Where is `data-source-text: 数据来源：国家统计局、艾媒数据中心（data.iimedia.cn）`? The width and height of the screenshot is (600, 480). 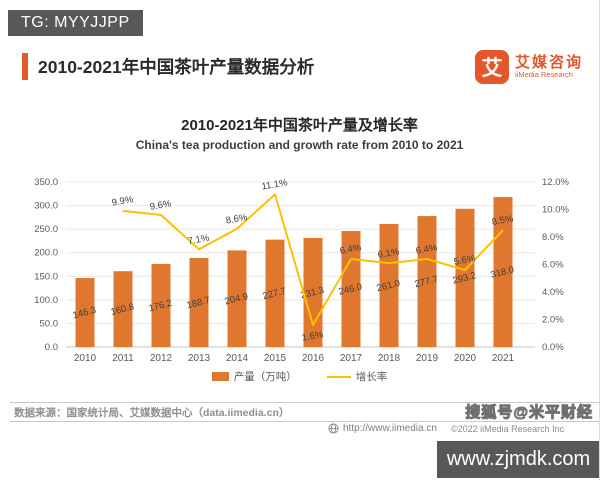 data-source-text: 数据来源：国家统计局、艾媒数据中心（data.iimedia.cn） is located at coordinates (152, 413).